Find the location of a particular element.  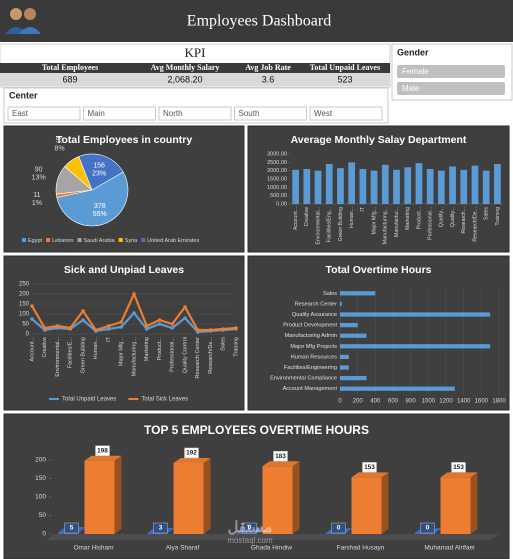

kpi-value: 689 is located at coordinates (69, 79).